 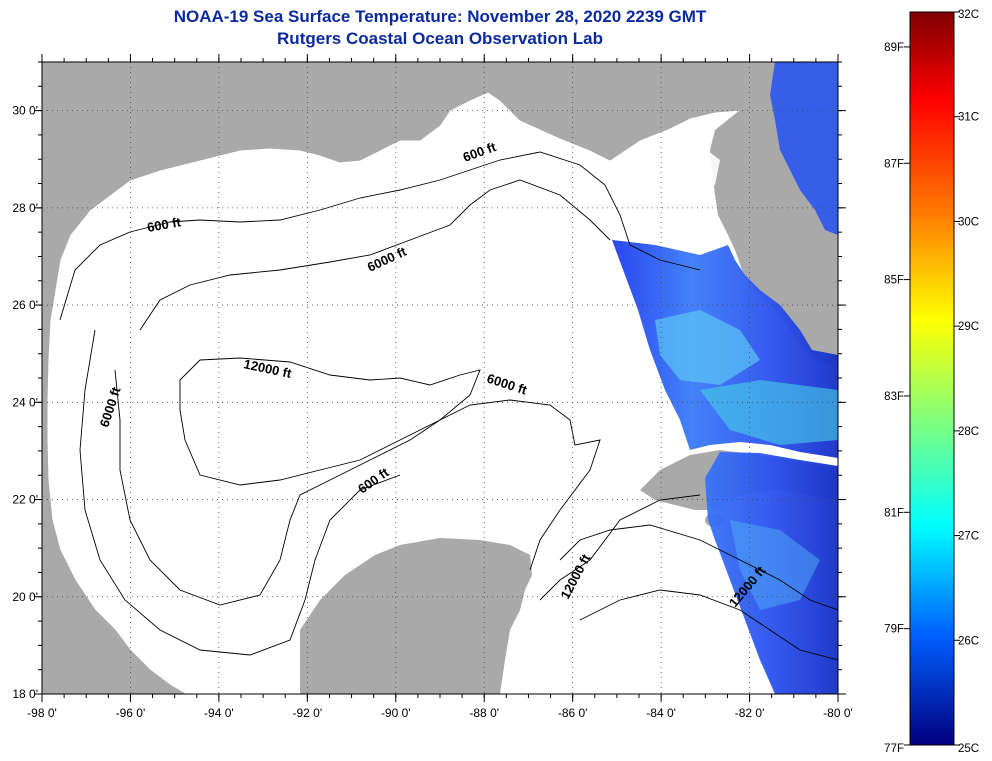 I want to click on contour-12000ft, so click(x=330, y=421).